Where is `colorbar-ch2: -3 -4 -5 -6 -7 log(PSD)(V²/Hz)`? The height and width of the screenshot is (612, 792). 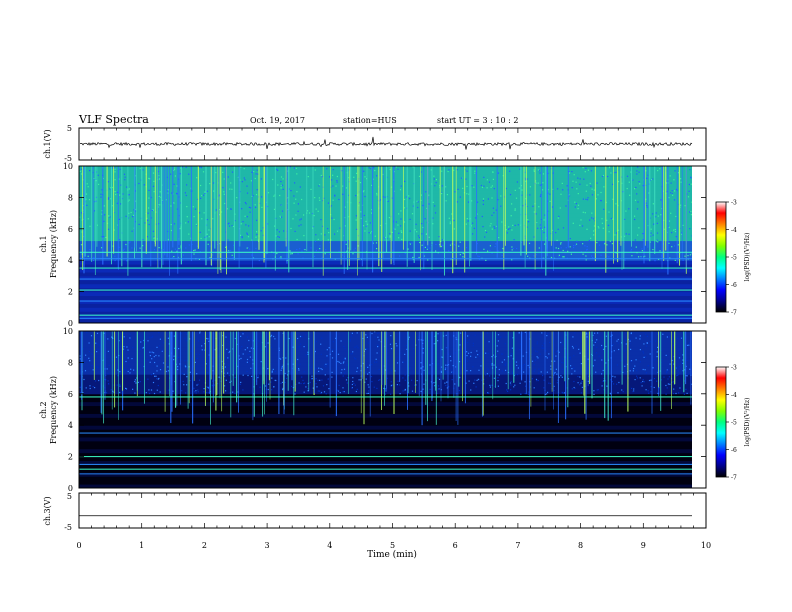 colorbar-ch2: -3 -4 -5 -6 -7 log(PSD)(V²/Hz) is located at coordinates (733, 423).